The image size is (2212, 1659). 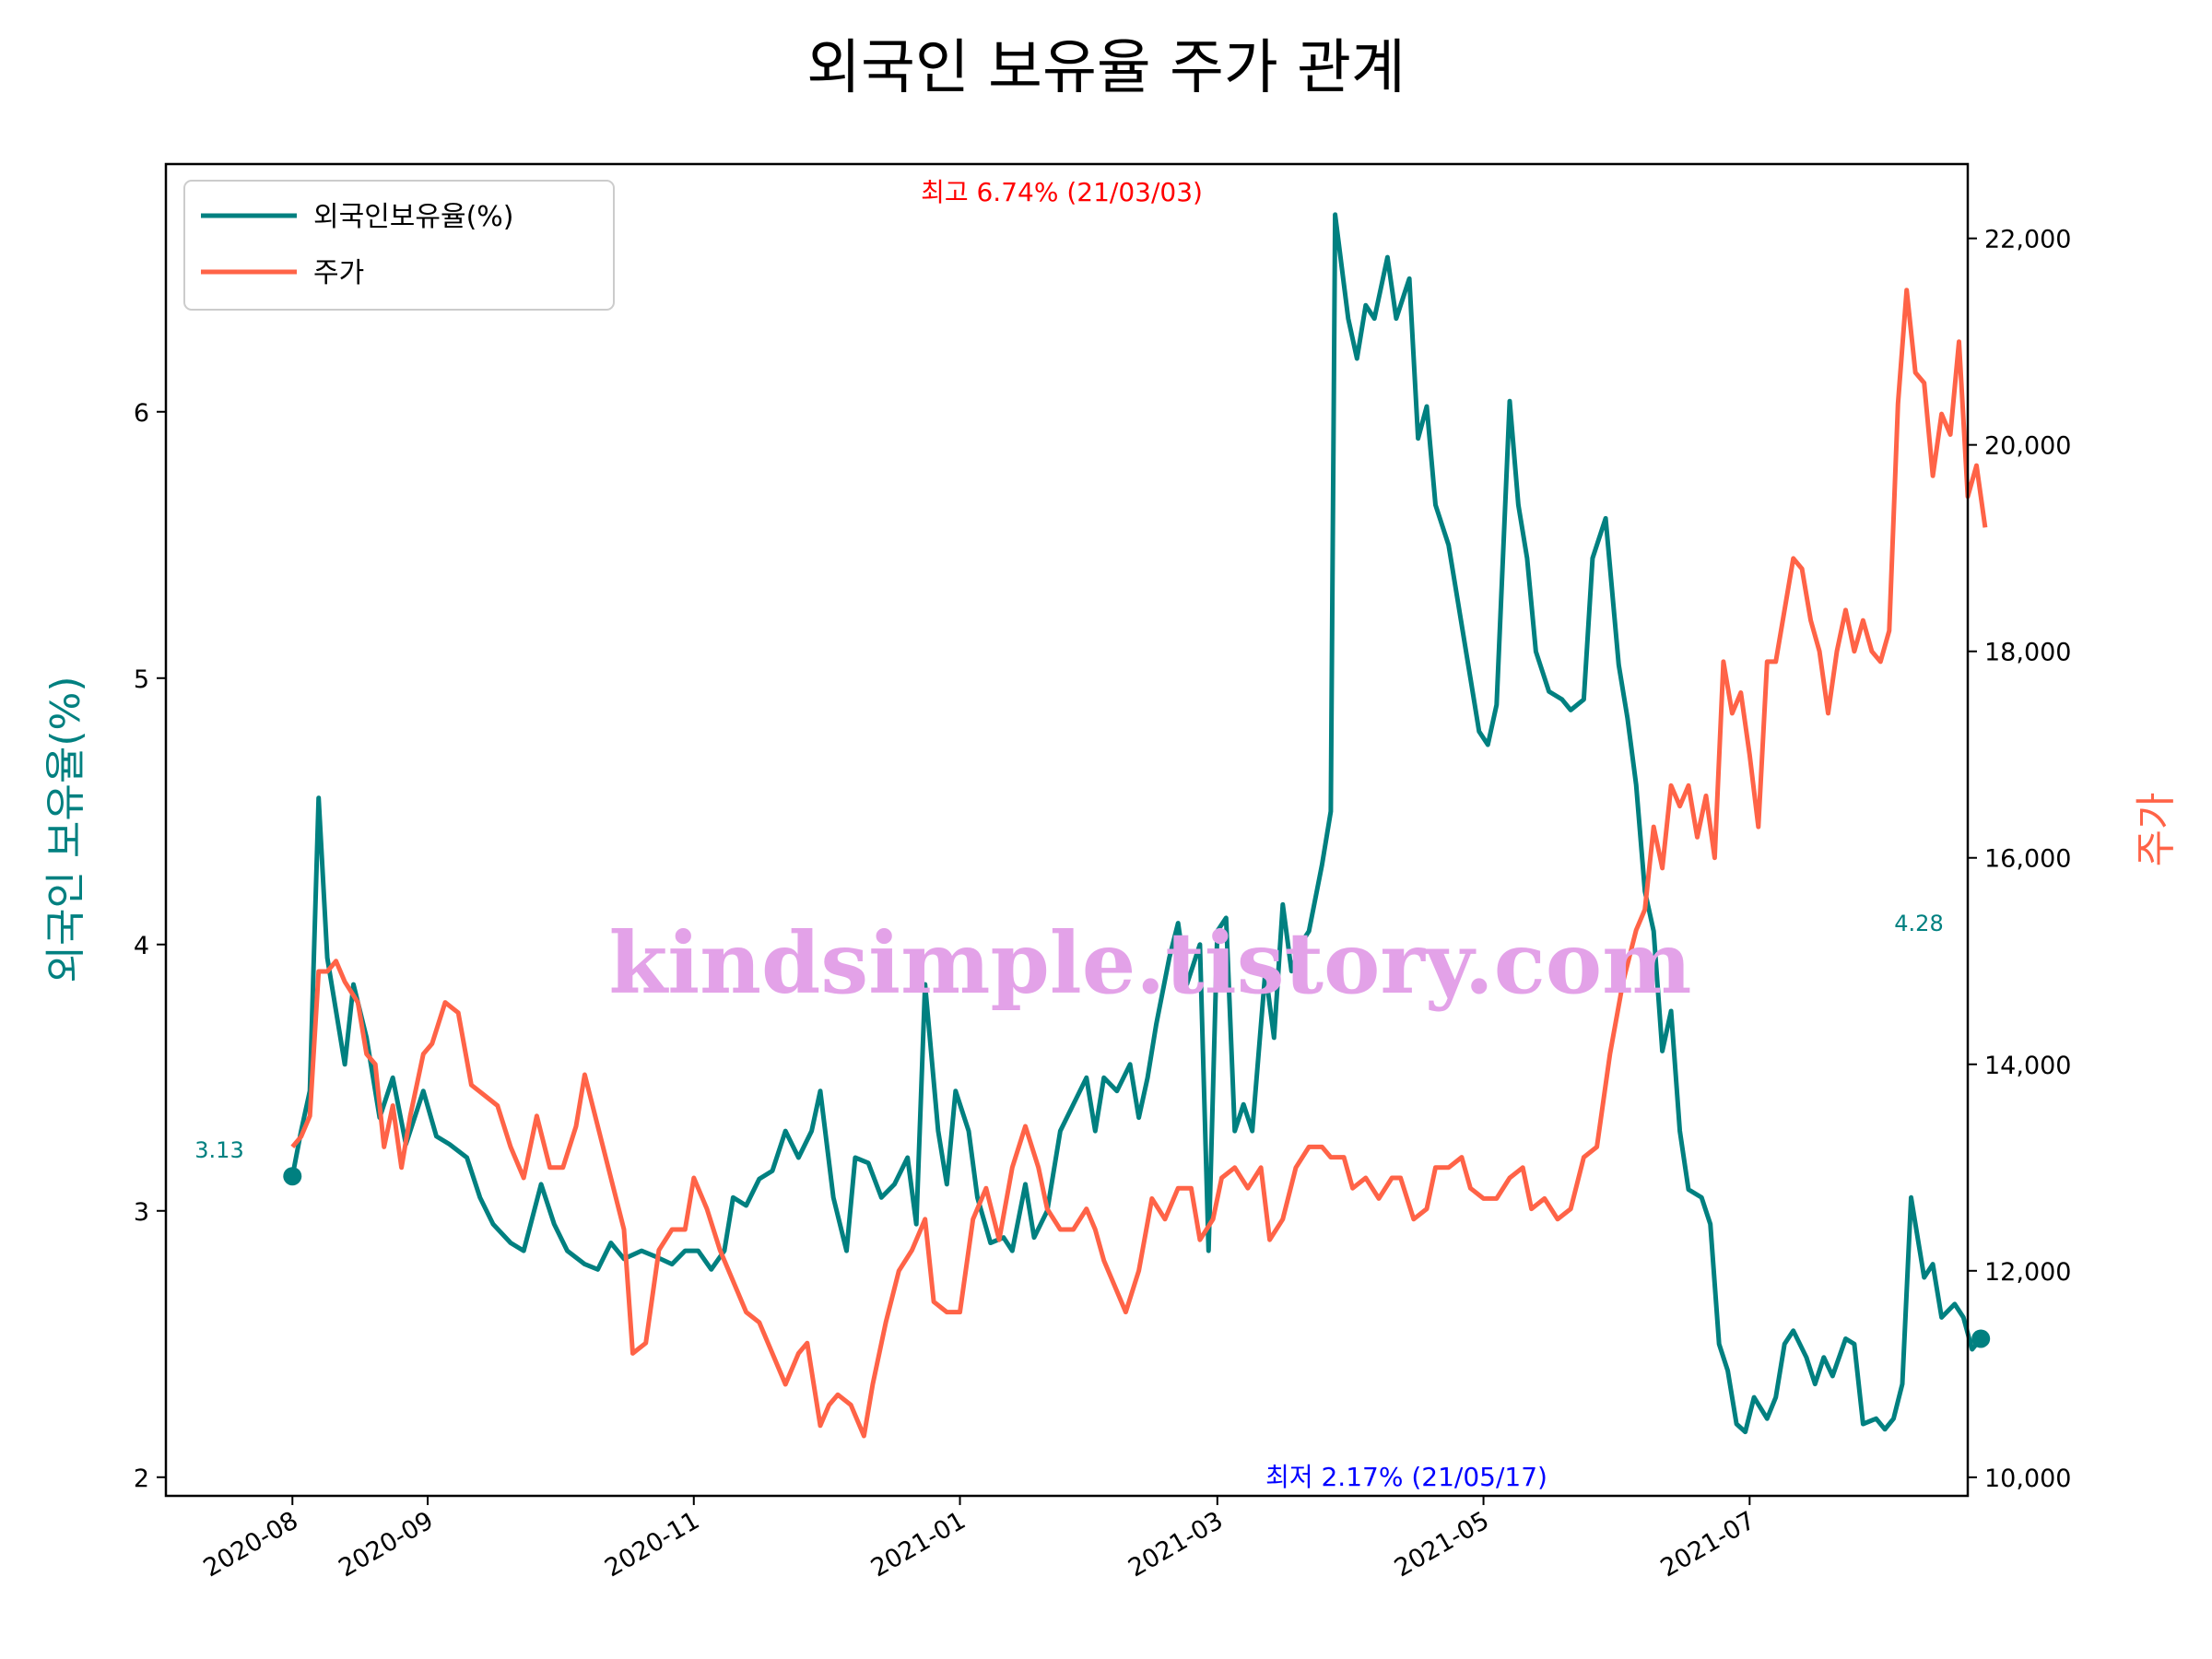 What do you see at coordinates (1106, 68) in the screenshot?
I see `chart-title: 외국인 보유율 주가 관계` at bounding box center [1106, 68].